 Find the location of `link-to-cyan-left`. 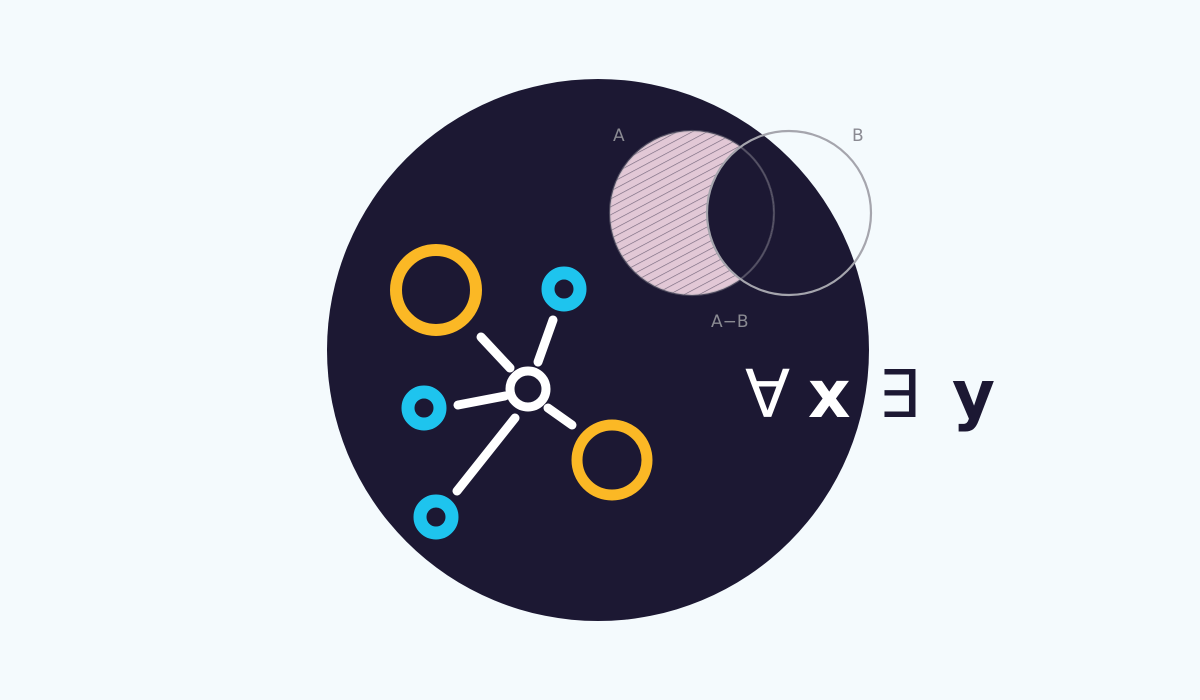

link-to-cyan-left is located at coordinates (481, 400).